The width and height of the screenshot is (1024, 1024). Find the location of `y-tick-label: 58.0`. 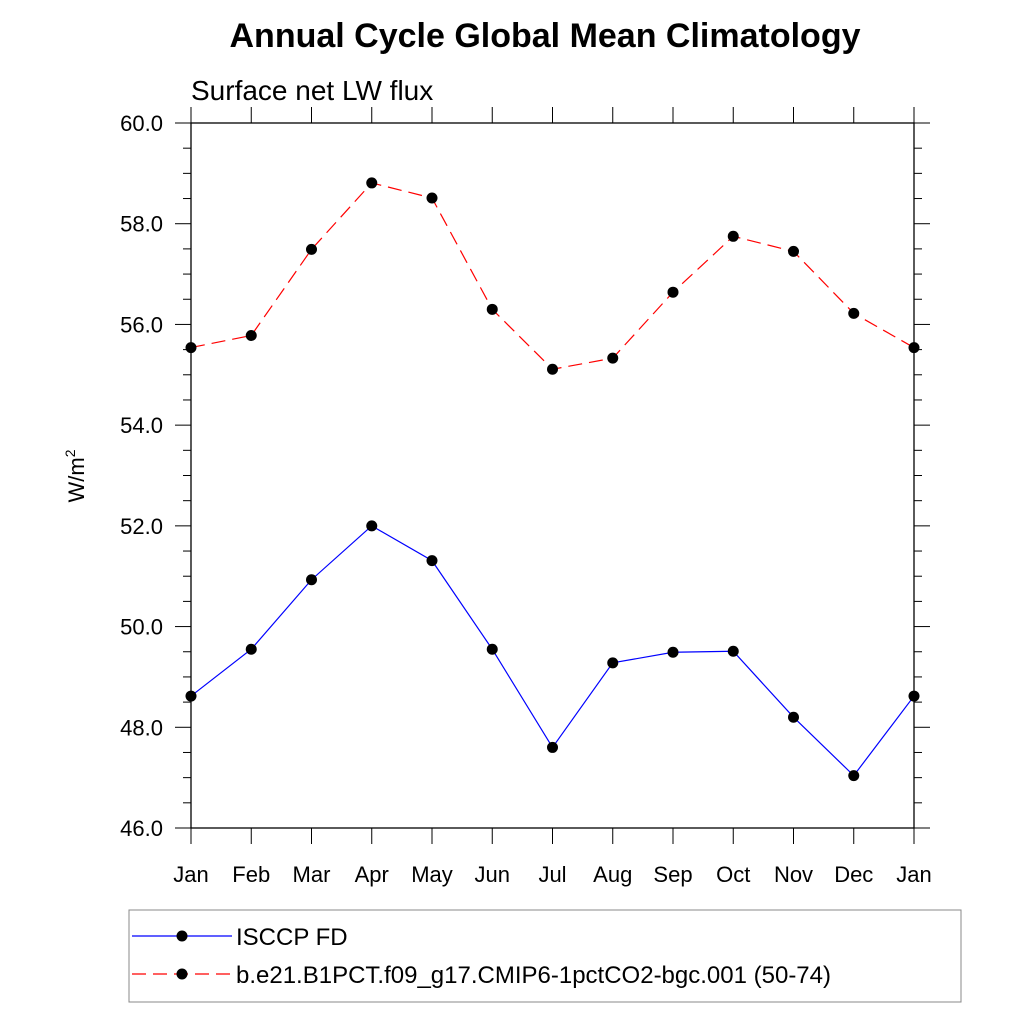

y-tick-label: 58.0 is located at coordinates (141, 224).